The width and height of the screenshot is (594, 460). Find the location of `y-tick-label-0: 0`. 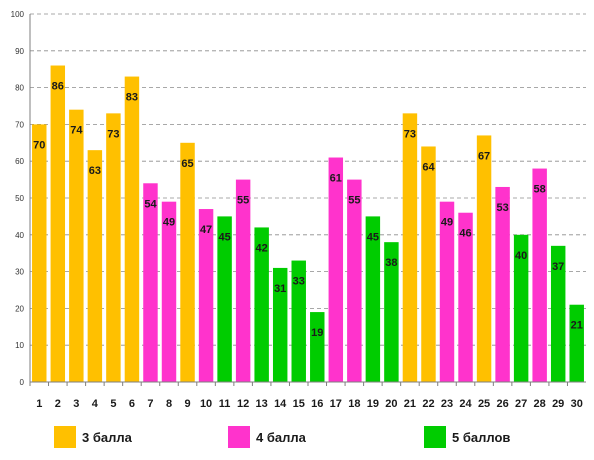

y-tick-label-0: 0 is located at coordinates (22, 382).